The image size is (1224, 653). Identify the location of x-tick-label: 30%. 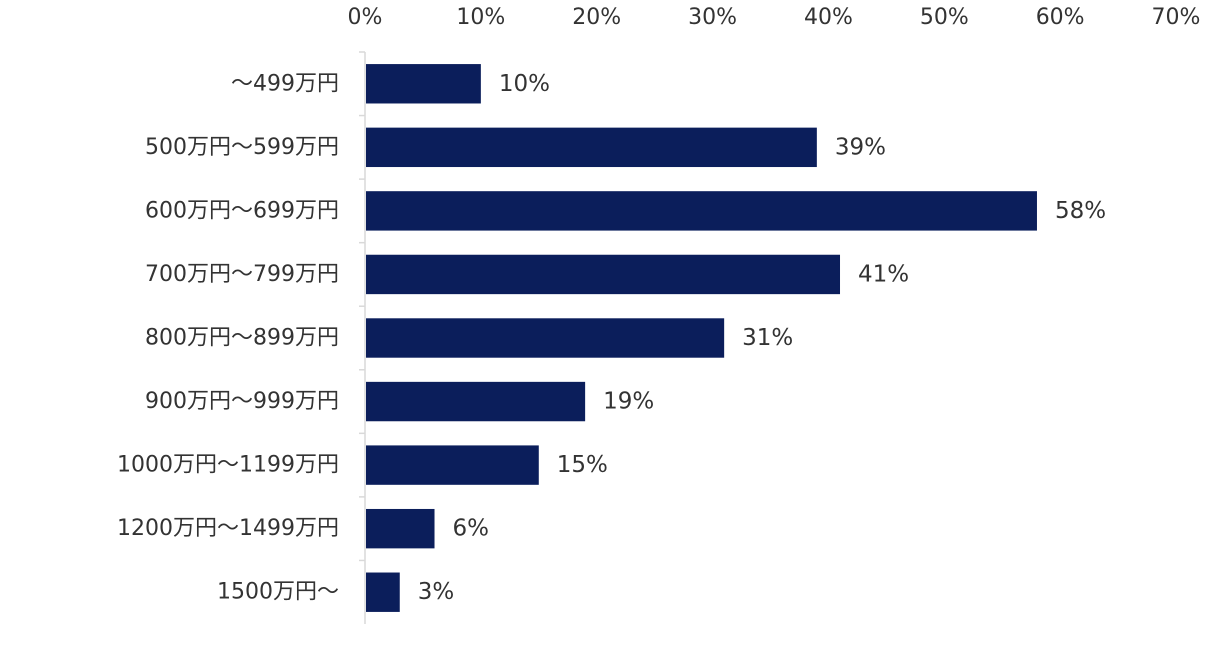
(712, 17).